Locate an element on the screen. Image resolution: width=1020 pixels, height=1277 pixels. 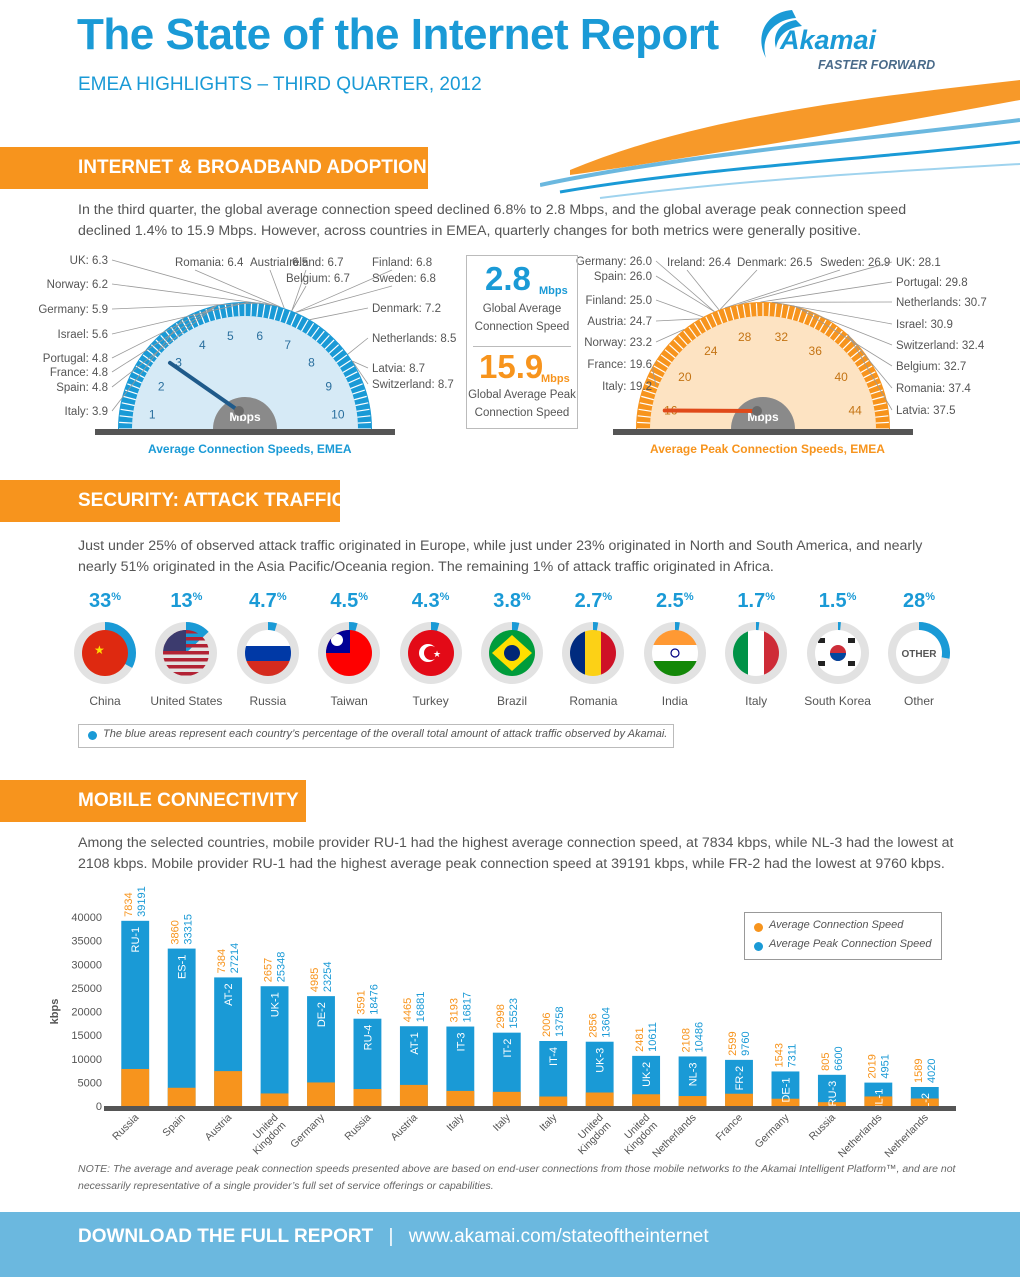
stats-divider is located at coordinates (522, 346).